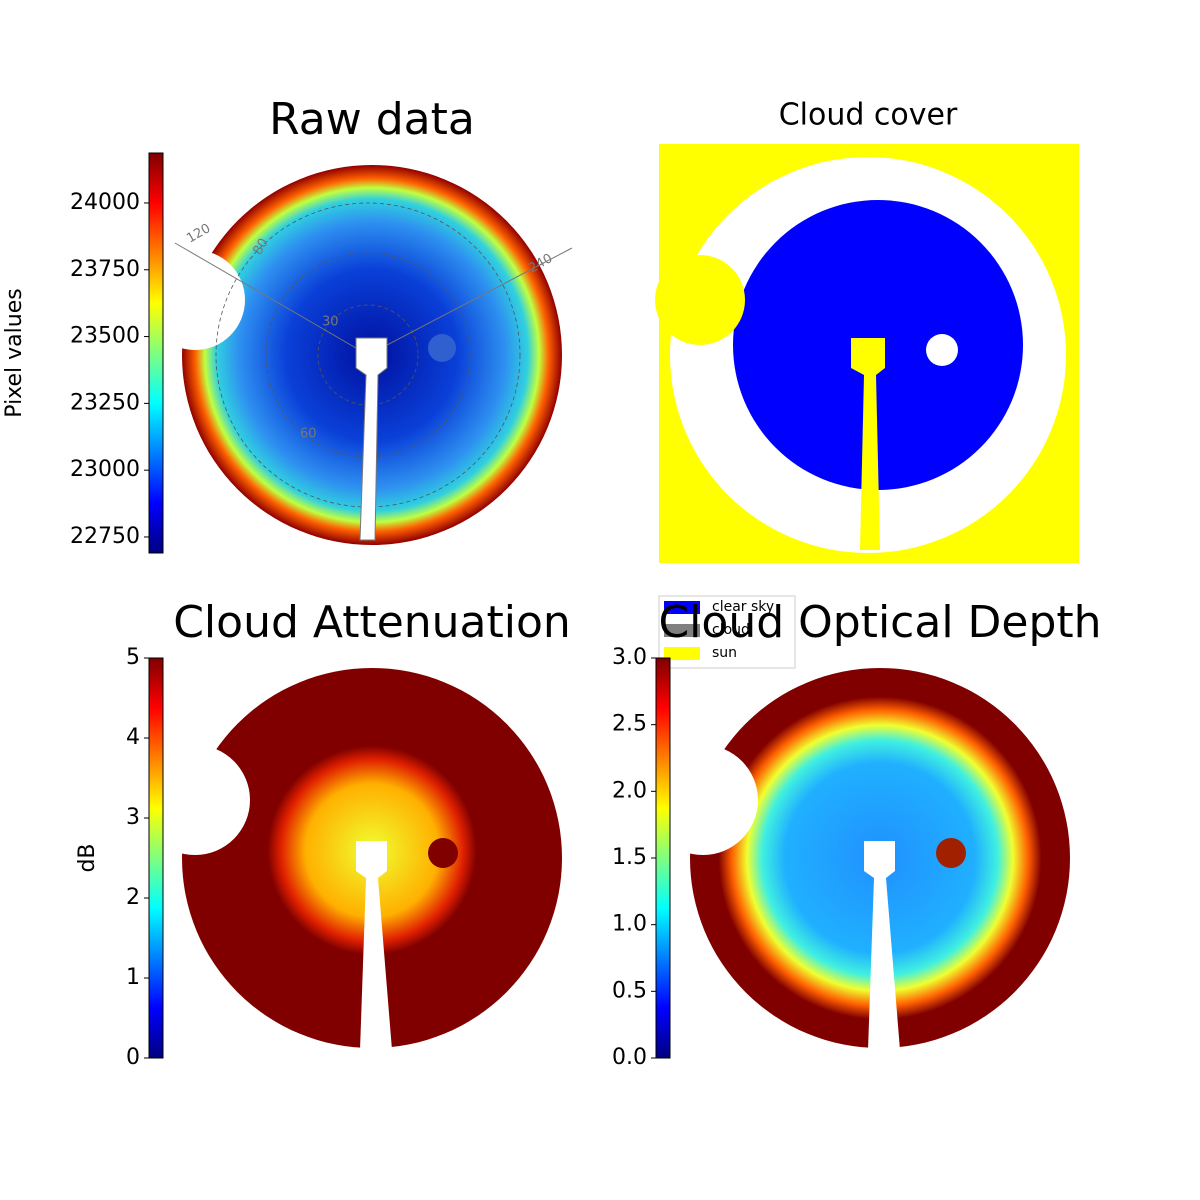 This screenshot has width=1200, height=1200. I want to click on polar-label: 80, so click(261, 247).